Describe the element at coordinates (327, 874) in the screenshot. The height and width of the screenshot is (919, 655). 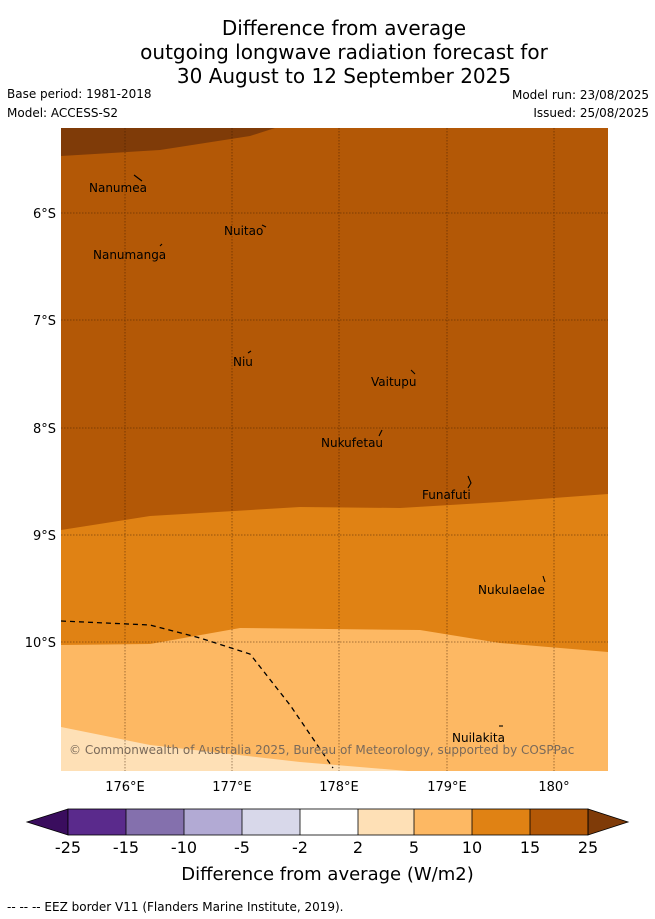
I see `colorbar-label: Difference from average (W/m2)` at that location.